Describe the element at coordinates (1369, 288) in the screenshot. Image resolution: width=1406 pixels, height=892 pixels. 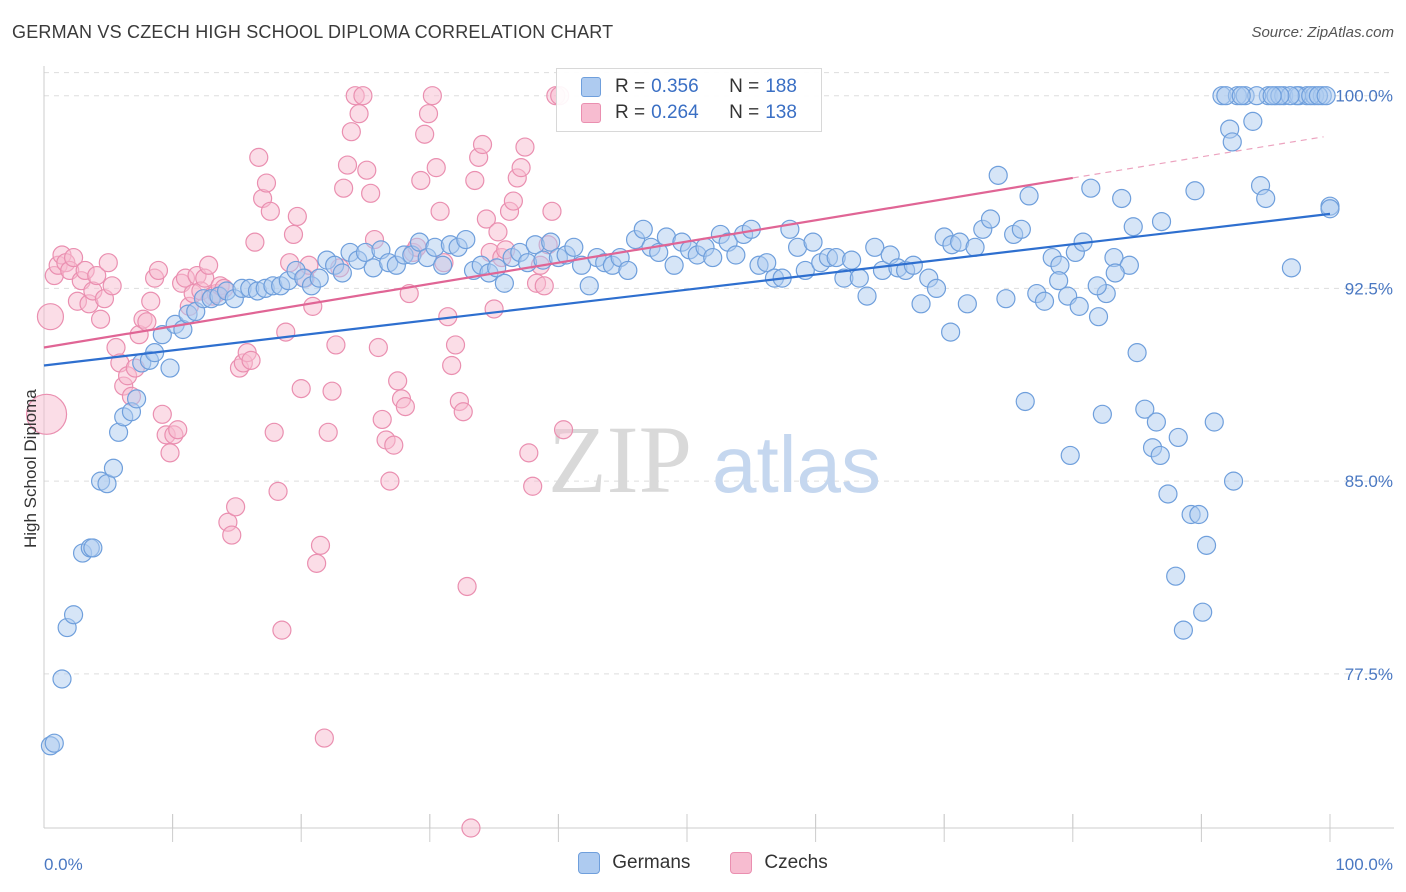
I see `y-tick-label: 92.5%` at that location.